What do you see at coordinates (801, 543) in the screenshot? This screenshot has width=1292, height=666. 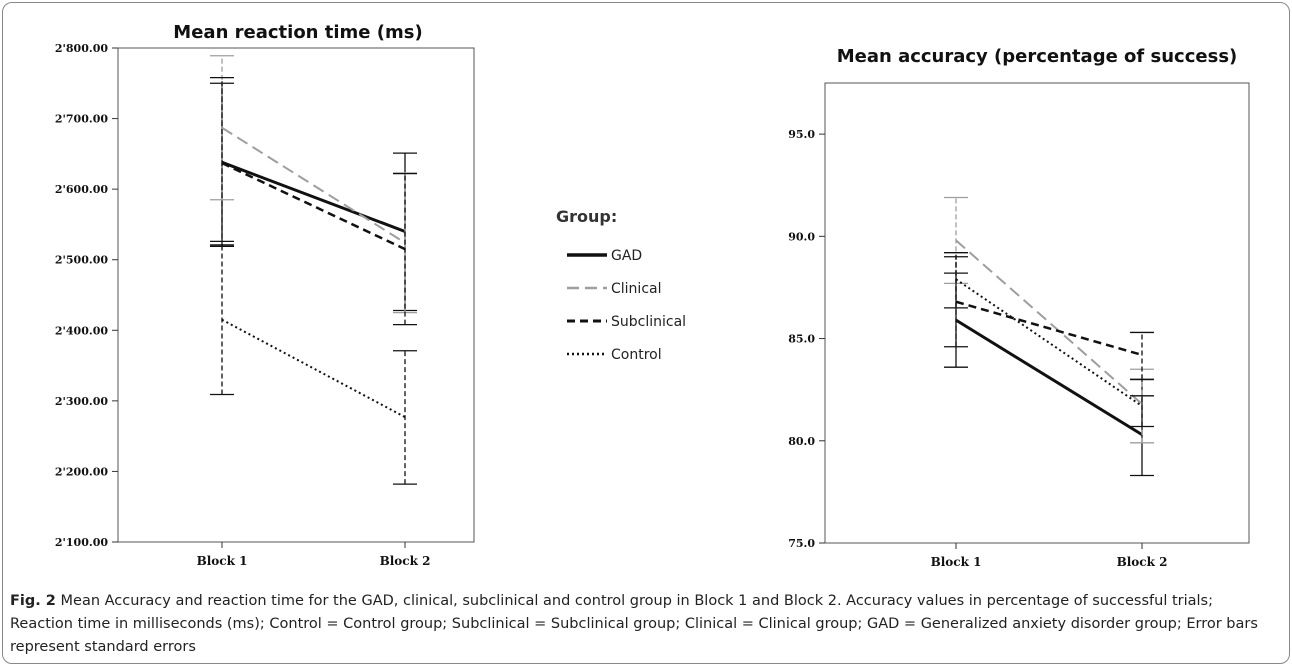 I see `y-tick-label: 75.0` at bounding box center [801, 543].